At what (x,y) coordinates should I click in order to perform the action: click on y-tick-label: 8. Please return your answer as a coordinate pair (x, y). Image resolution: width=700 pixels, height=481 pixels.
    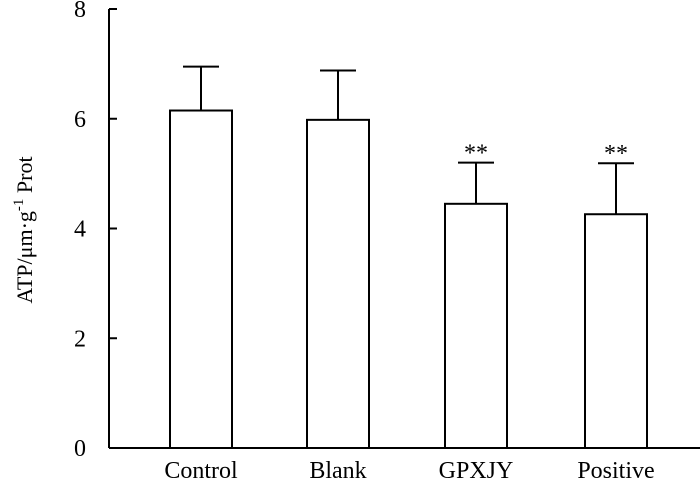
    Looking at the image, I should click on (80, 11).